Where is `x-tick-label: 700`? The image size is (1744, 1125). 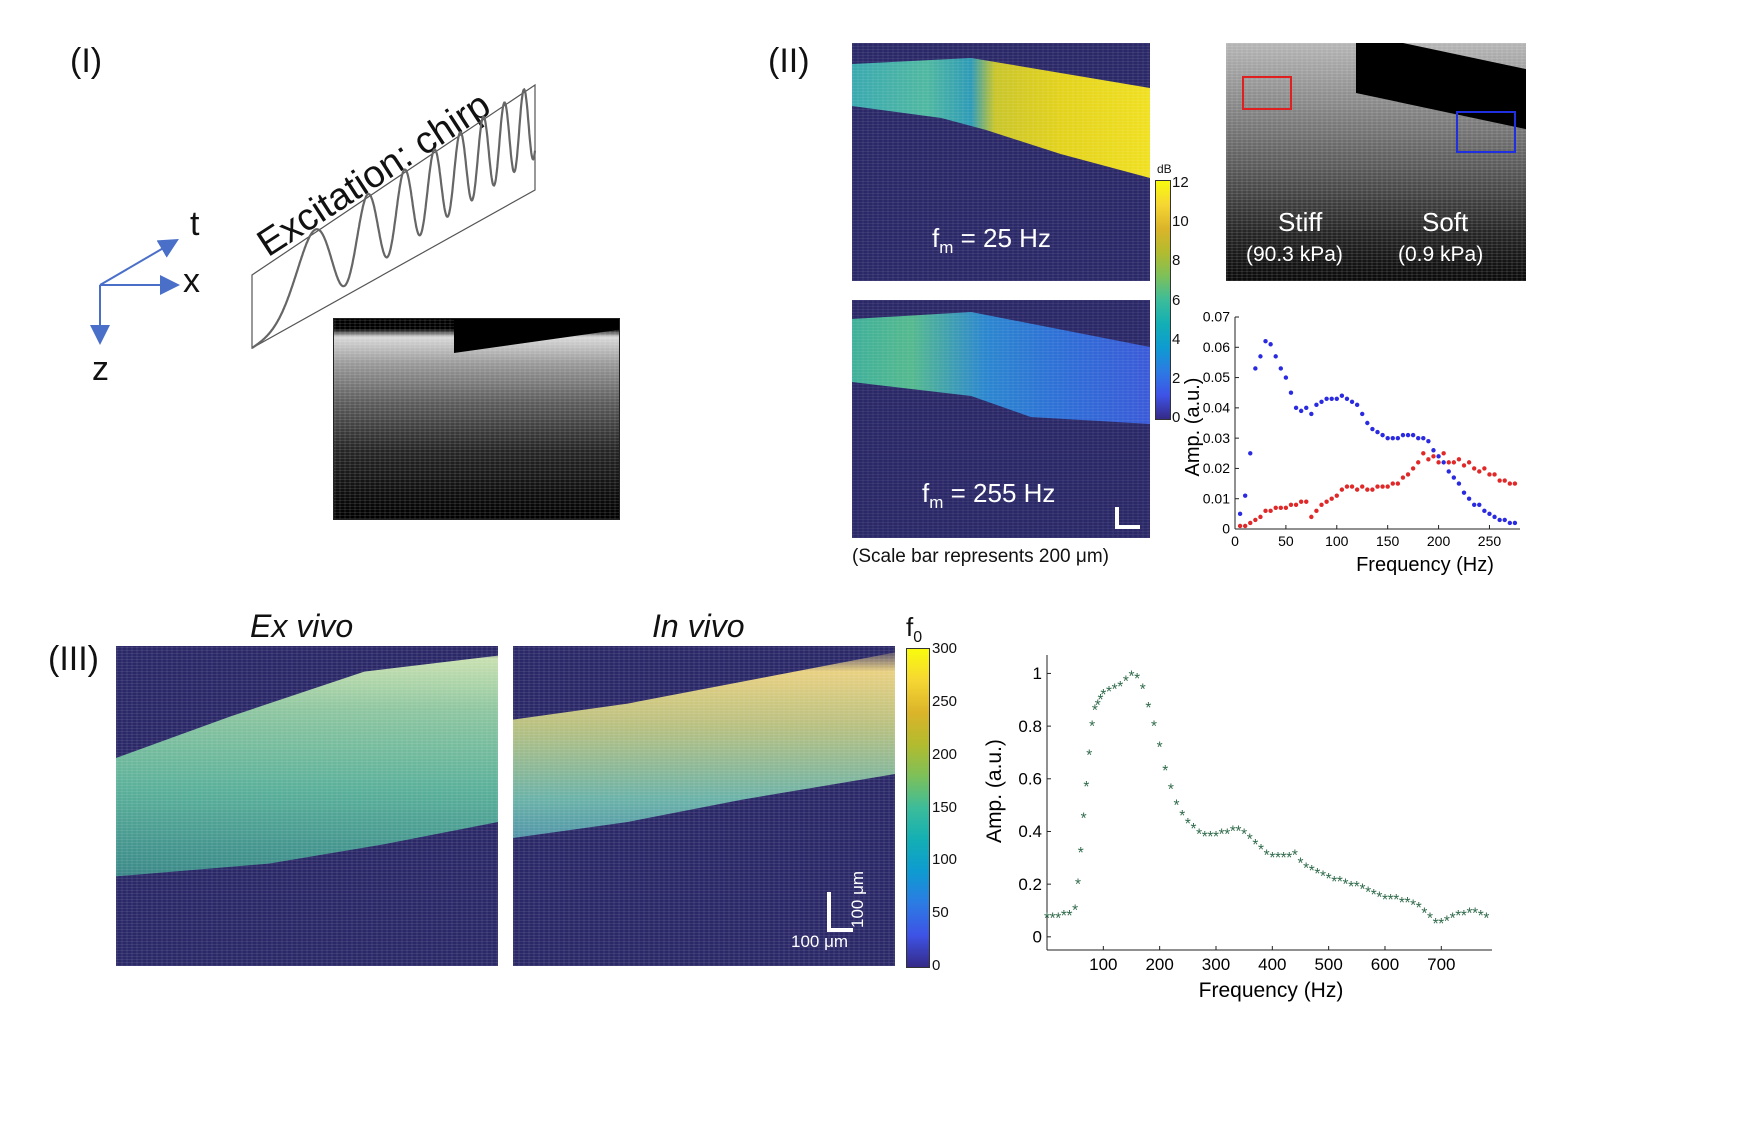
x-tick-label: 700 is located at coordinates (1441, 964).